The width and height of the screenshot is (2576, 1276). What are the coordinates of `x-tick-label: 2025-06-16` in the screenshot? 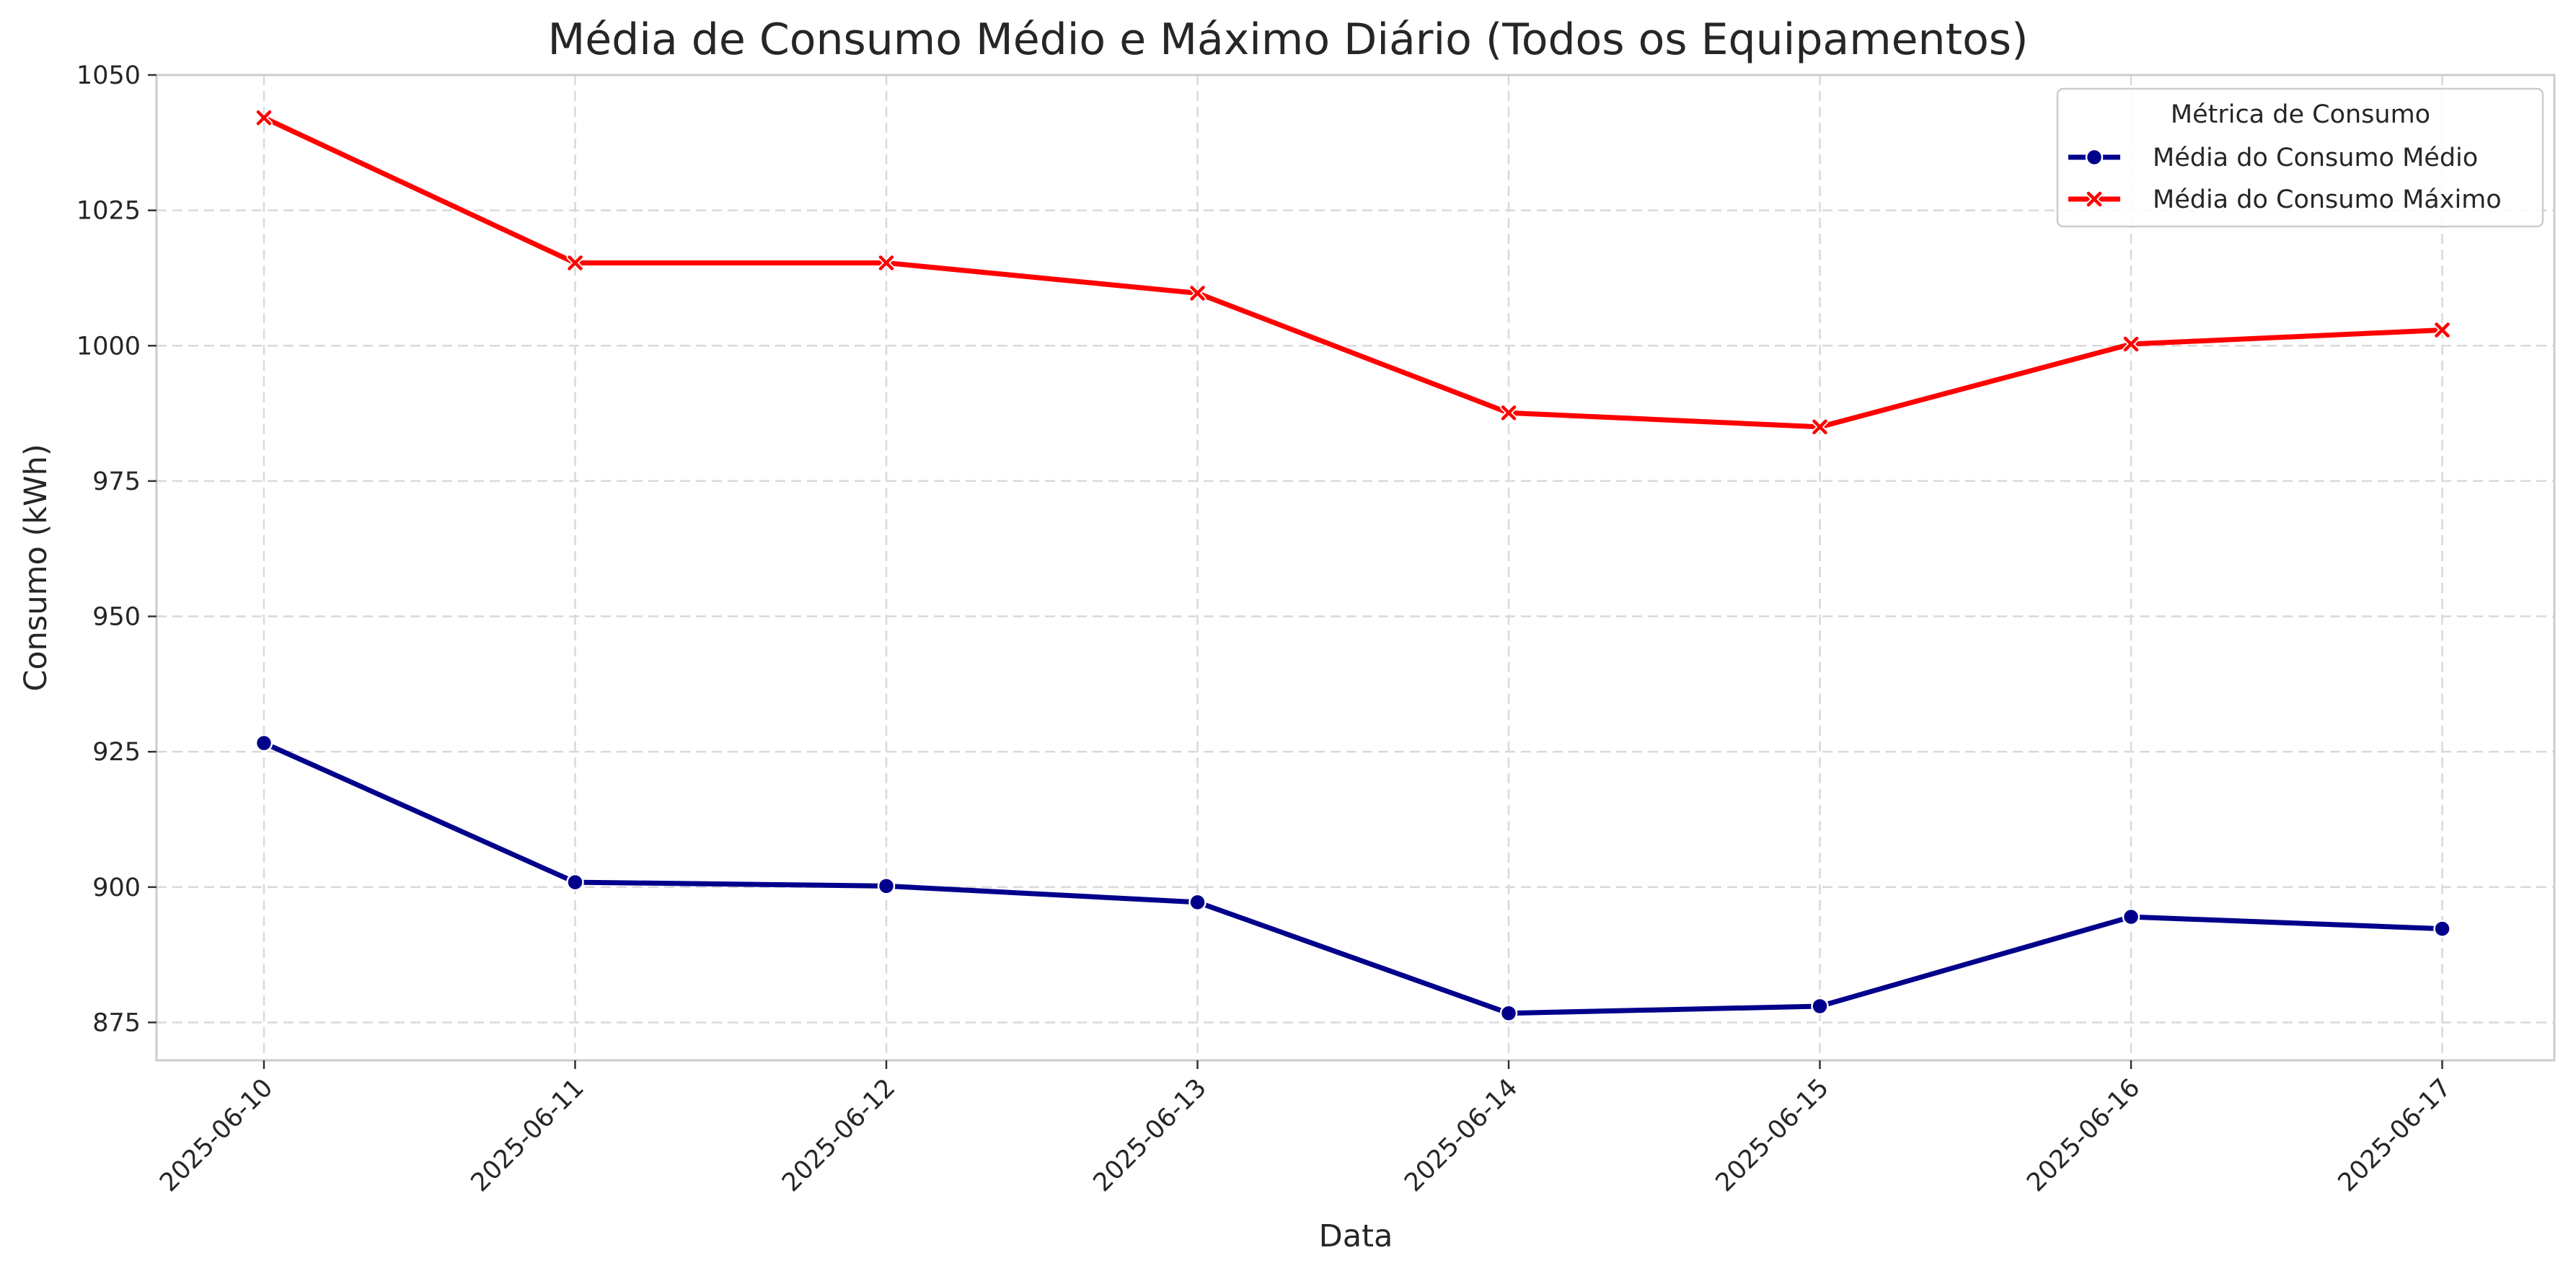 It's located at (2083, 1135).